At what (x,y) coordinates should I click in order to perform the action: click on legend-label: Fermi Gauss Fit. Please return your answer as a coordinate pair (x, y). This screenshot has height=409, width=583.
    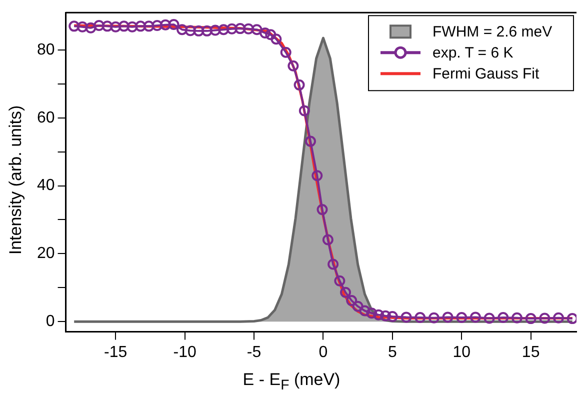
    Looking at the image, I should click on (486, 74).